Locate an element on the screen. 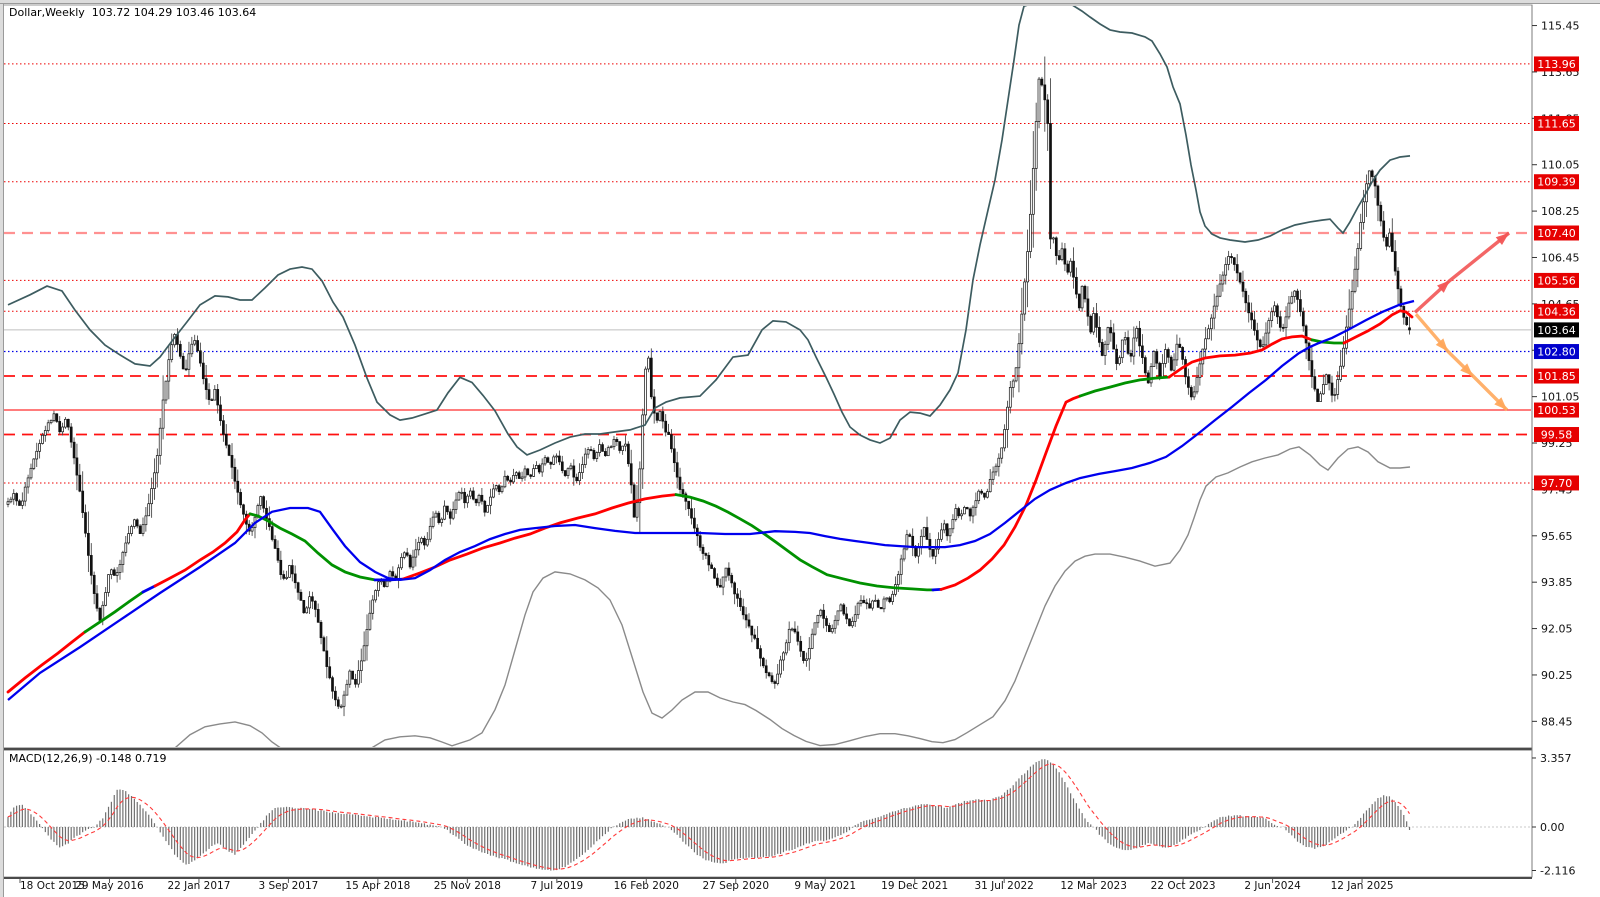 Image resolution: width=1600 pixels, height=897 pixels. svg-text: 97.70 is located at coordinates (1557, 483).